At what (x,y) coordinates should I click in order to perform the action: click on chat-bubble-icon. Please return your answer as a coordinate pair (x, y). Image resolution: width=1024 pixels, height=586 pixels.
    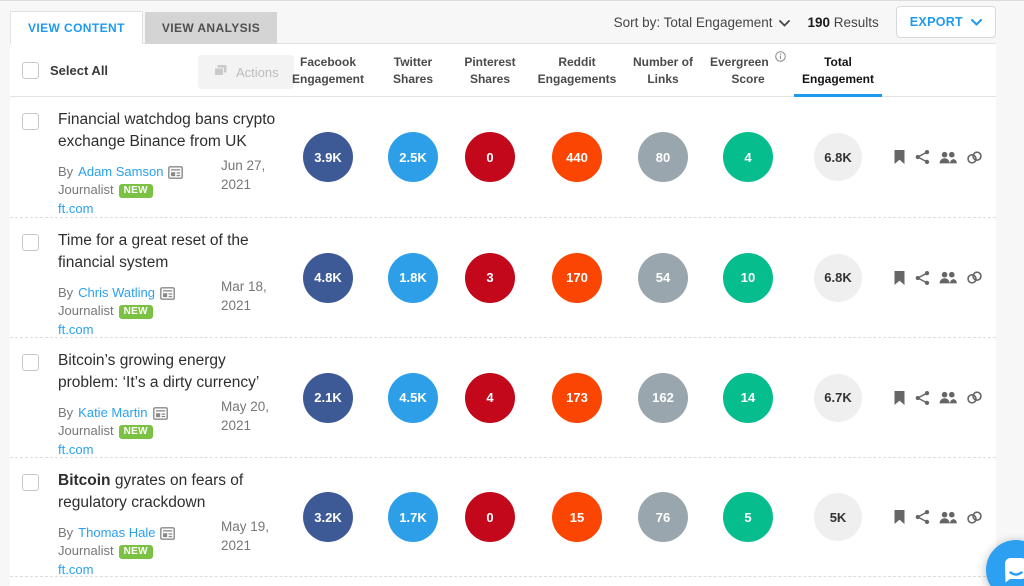
    Looking at the image, I should click on (1012, 570).